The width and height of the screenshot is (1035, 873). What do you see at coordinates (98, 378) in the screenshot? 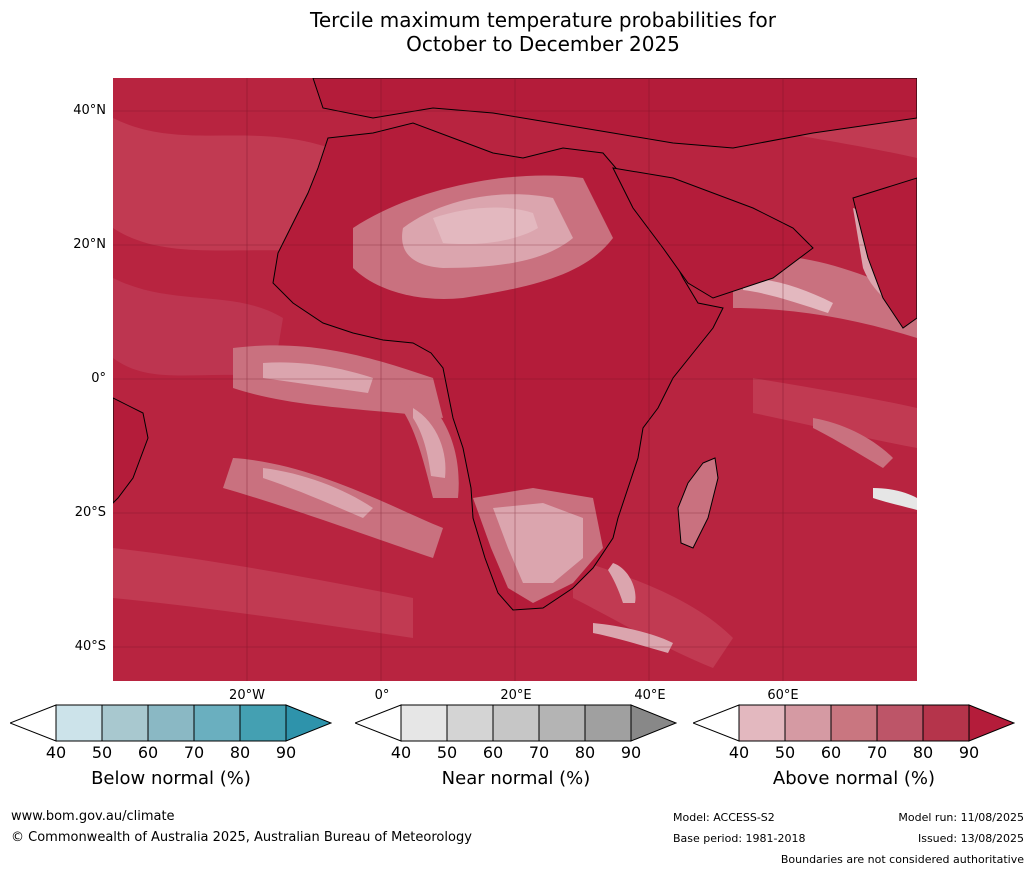
I see `lat-label-0: 0°` at bounding box center [98, 378].